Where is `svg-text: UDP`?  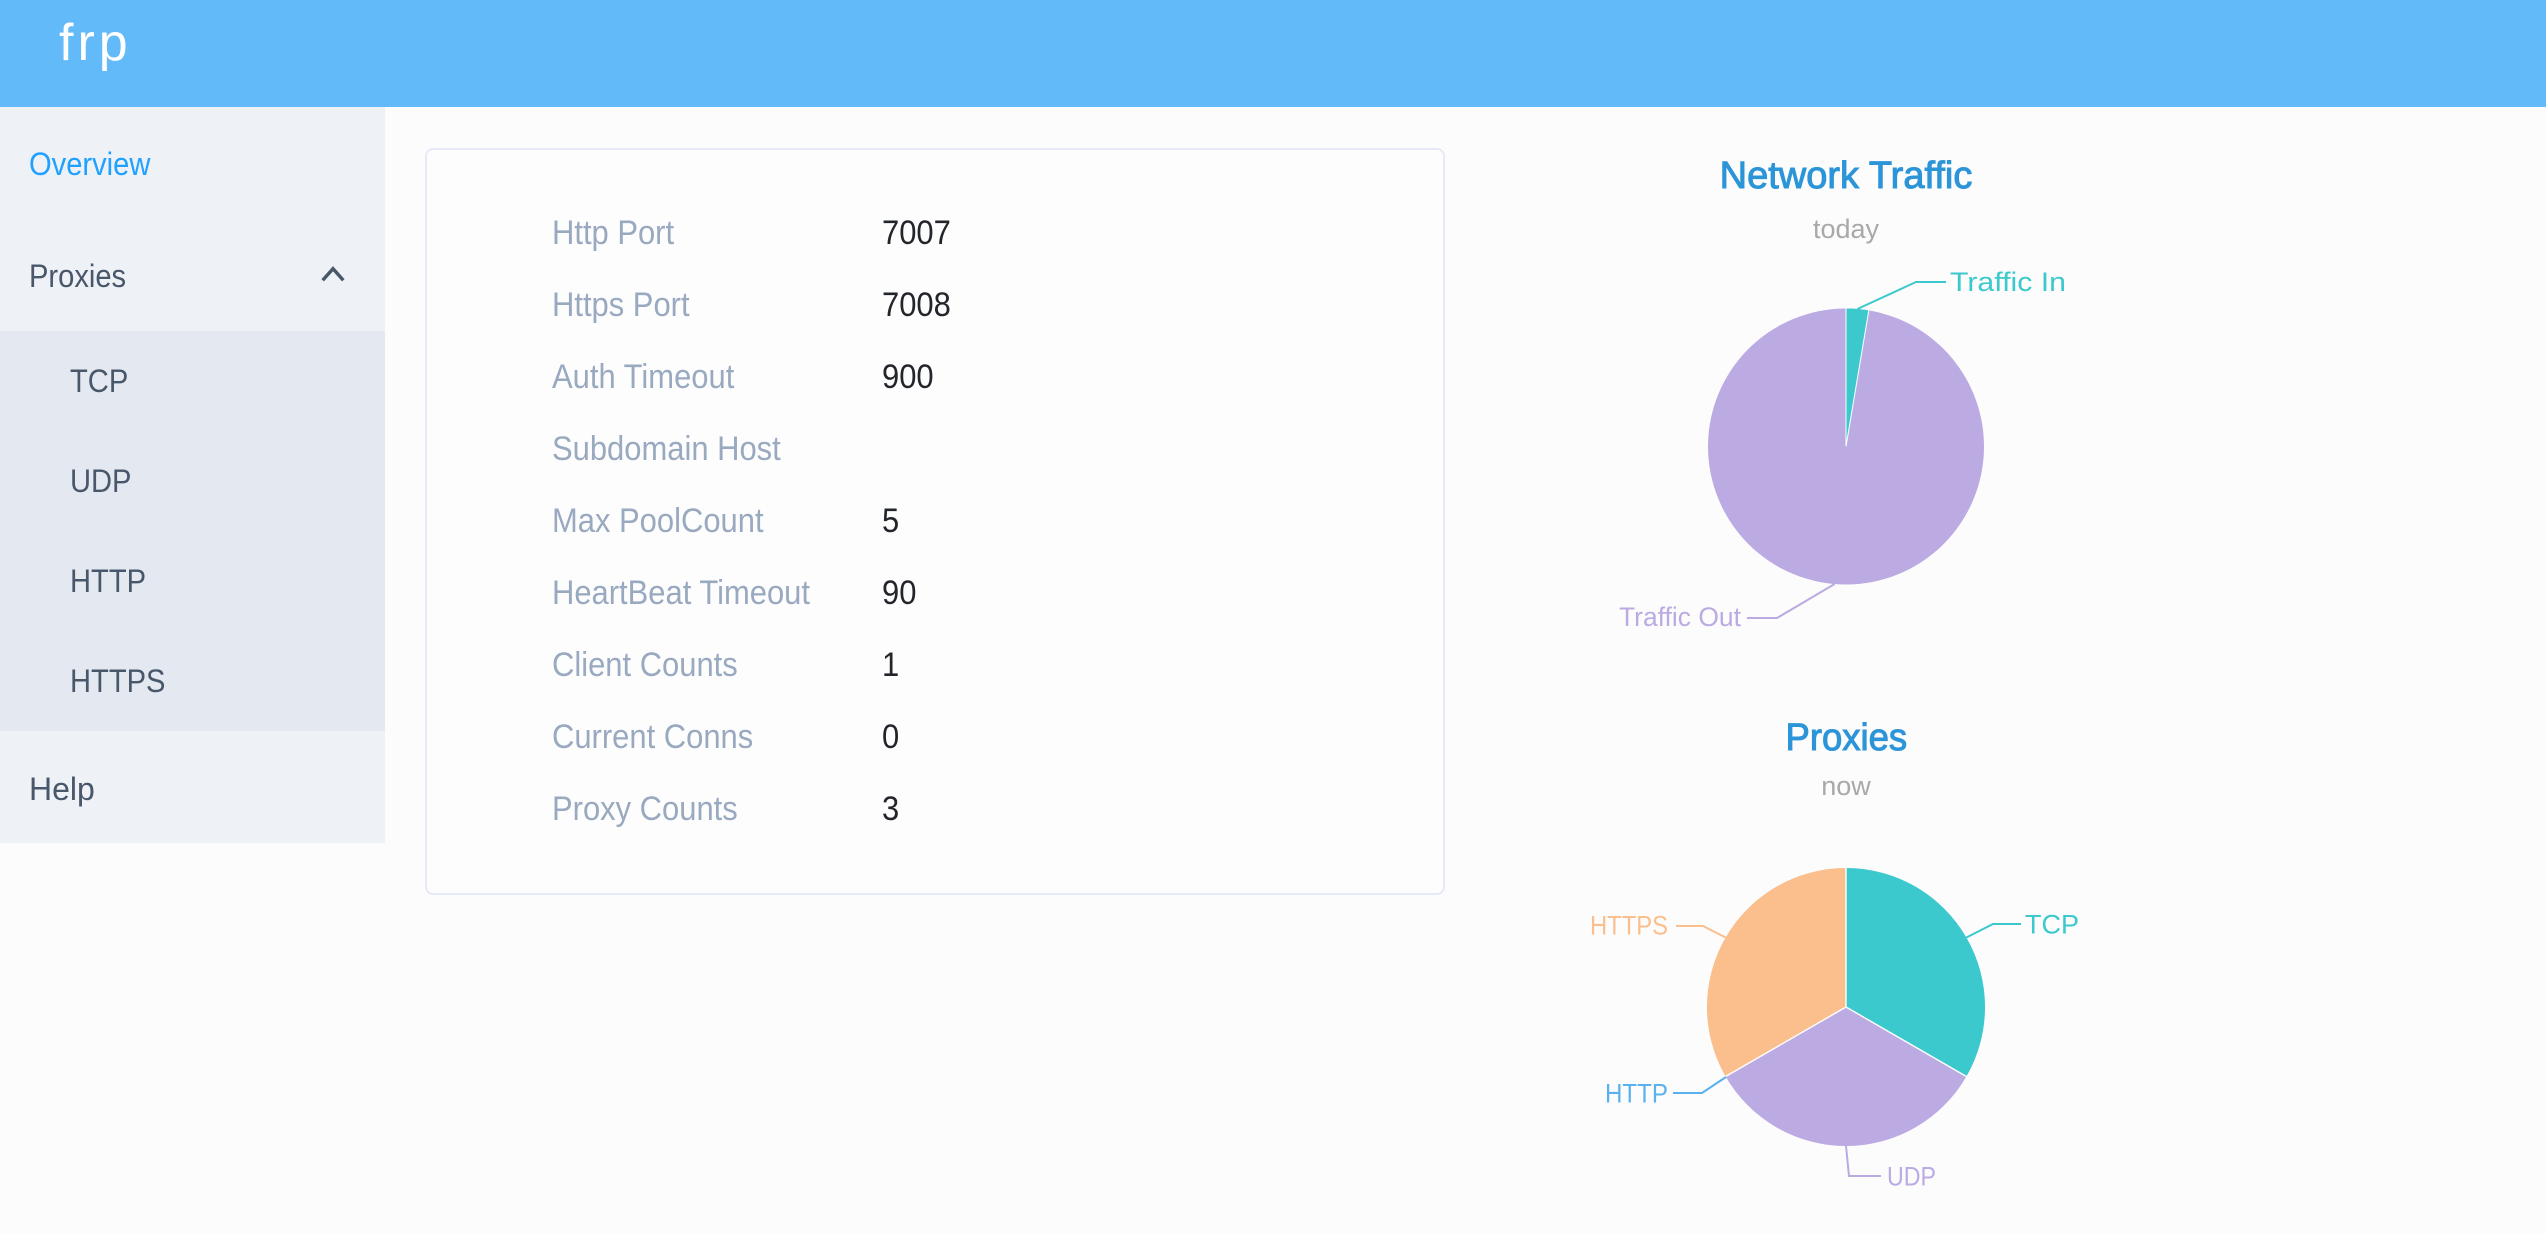
svg-text: UDP is located at coordinates (1911, 1177).